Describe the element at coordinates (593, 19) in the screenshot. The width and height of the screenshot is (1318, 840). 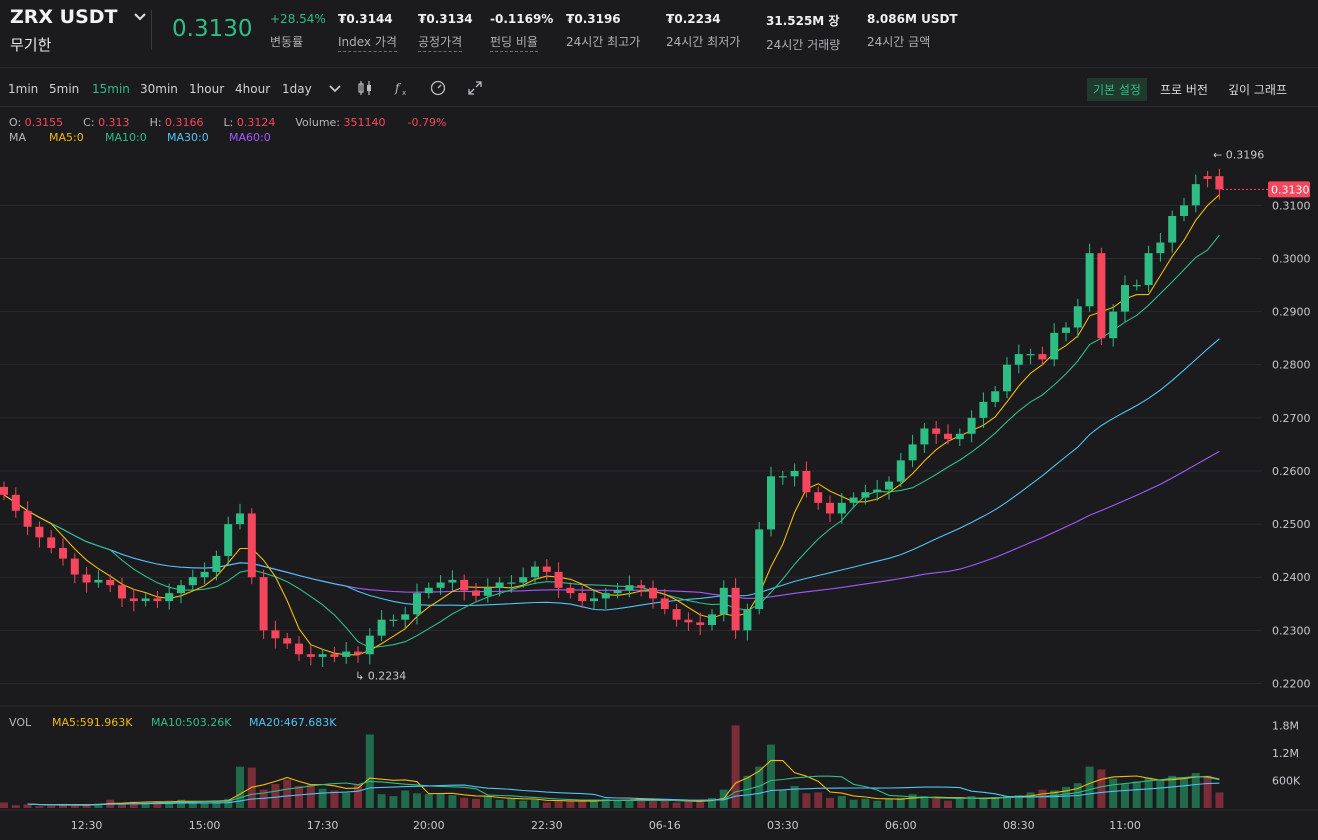
I see `stat-value: ₮0.3196` at that location.